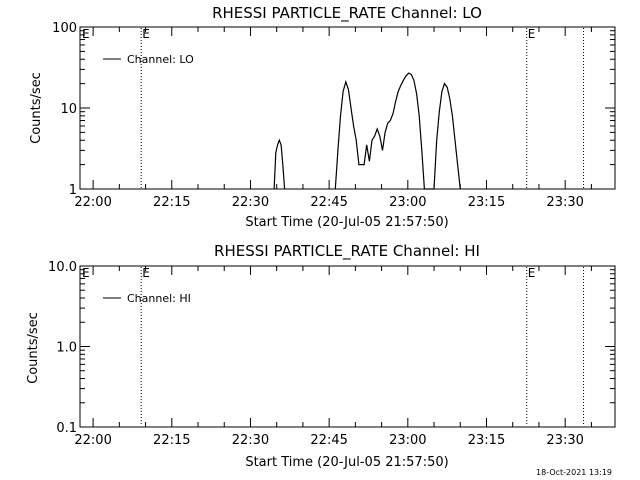 The height and width of the screenshot is (480, 640). What do you see at coordinates (92, 440) in the screenshot?
I see `x-tick-label-hi: 22:00` at bounding box center [92, 440].